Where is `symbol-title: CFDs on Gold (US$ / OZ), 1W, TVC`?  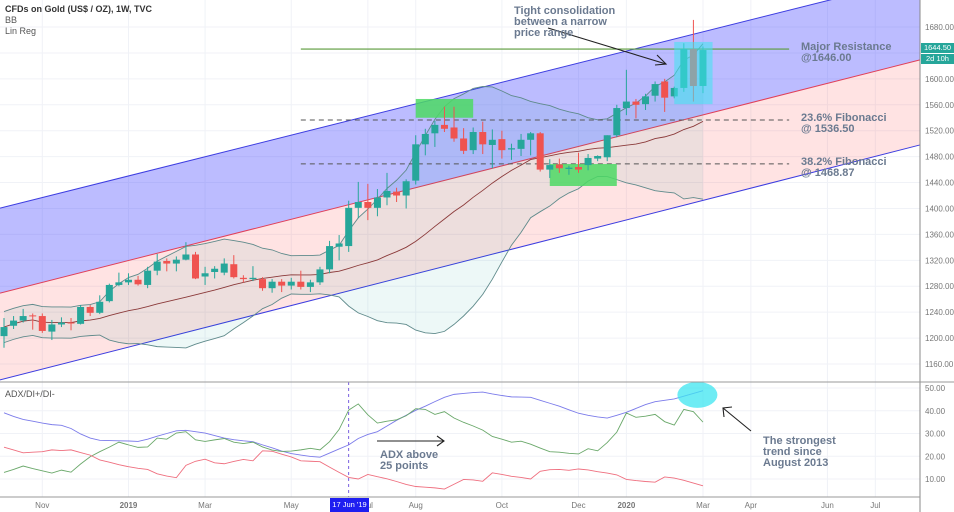
symbol-title: CFDs on Gold (US$ / OZ), 1W, TVC is located at coordinates (79, 9).